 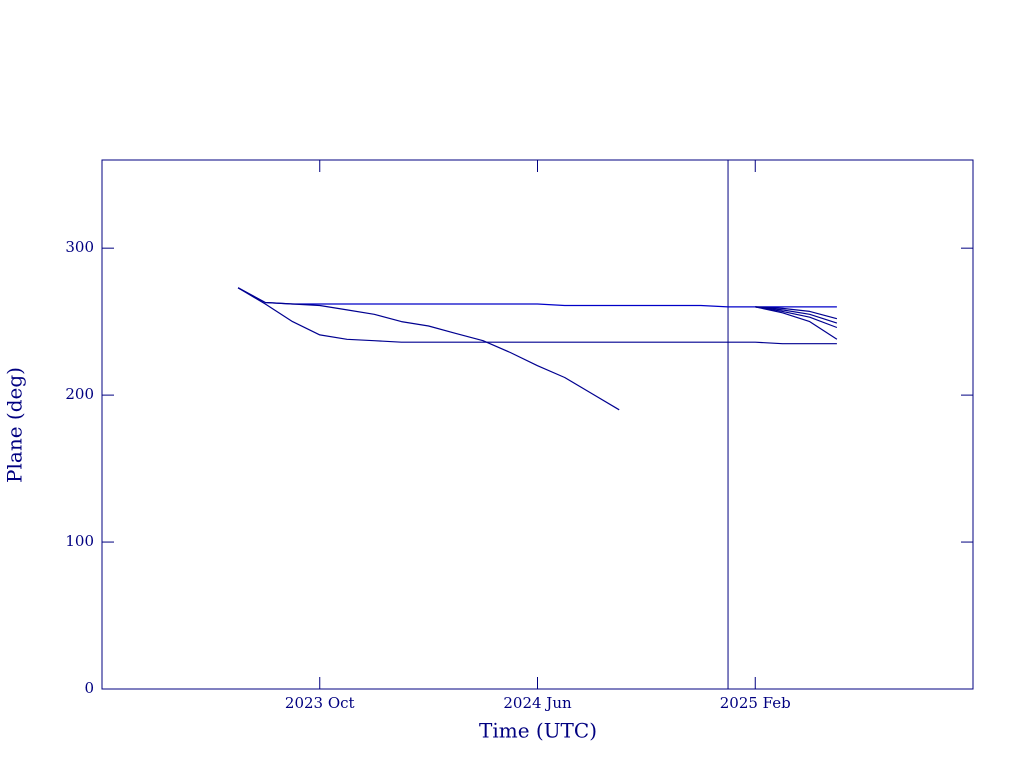 I want to click on x-tick-label: 2025 Feb, so click(x=755, y=703).